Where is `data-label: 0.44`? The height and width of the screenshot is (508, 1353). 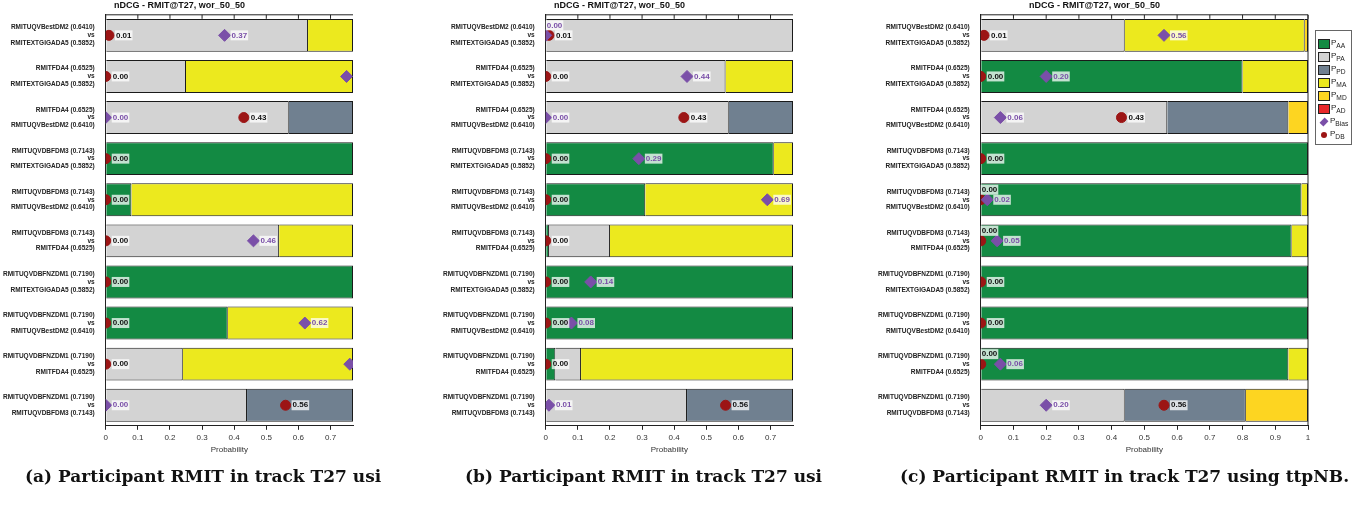 data-label: 0.44 is located at coordinates (702, 76).